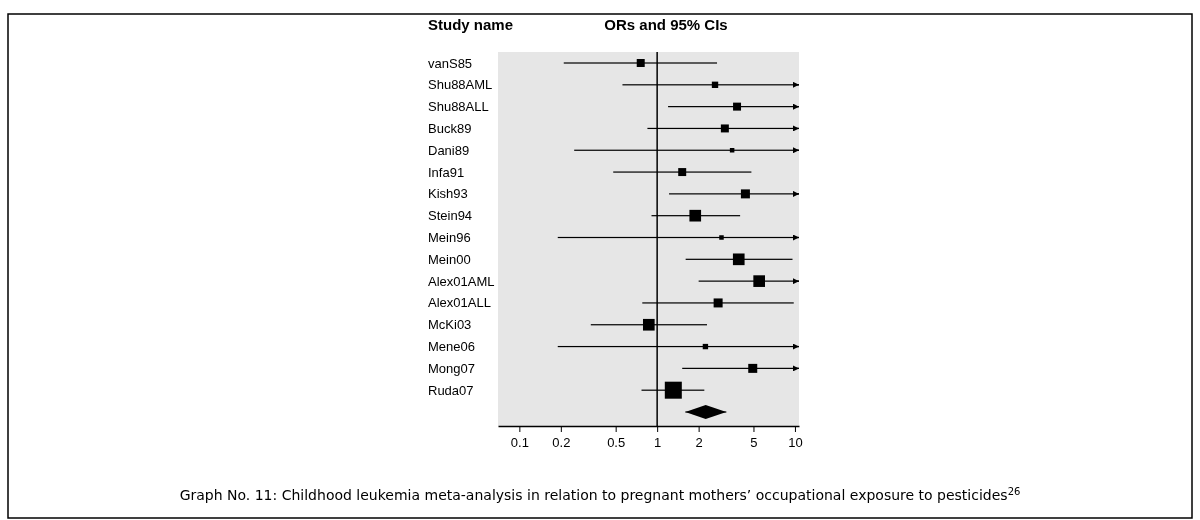  Describe the element at coordinates (600, 494) in the screenshot. I see `text: Graph No. 11: Childhood leukemia meta-analysis in relation to pregnant mothers’ occupational exposure to pesticides$^{26}$` at that location.